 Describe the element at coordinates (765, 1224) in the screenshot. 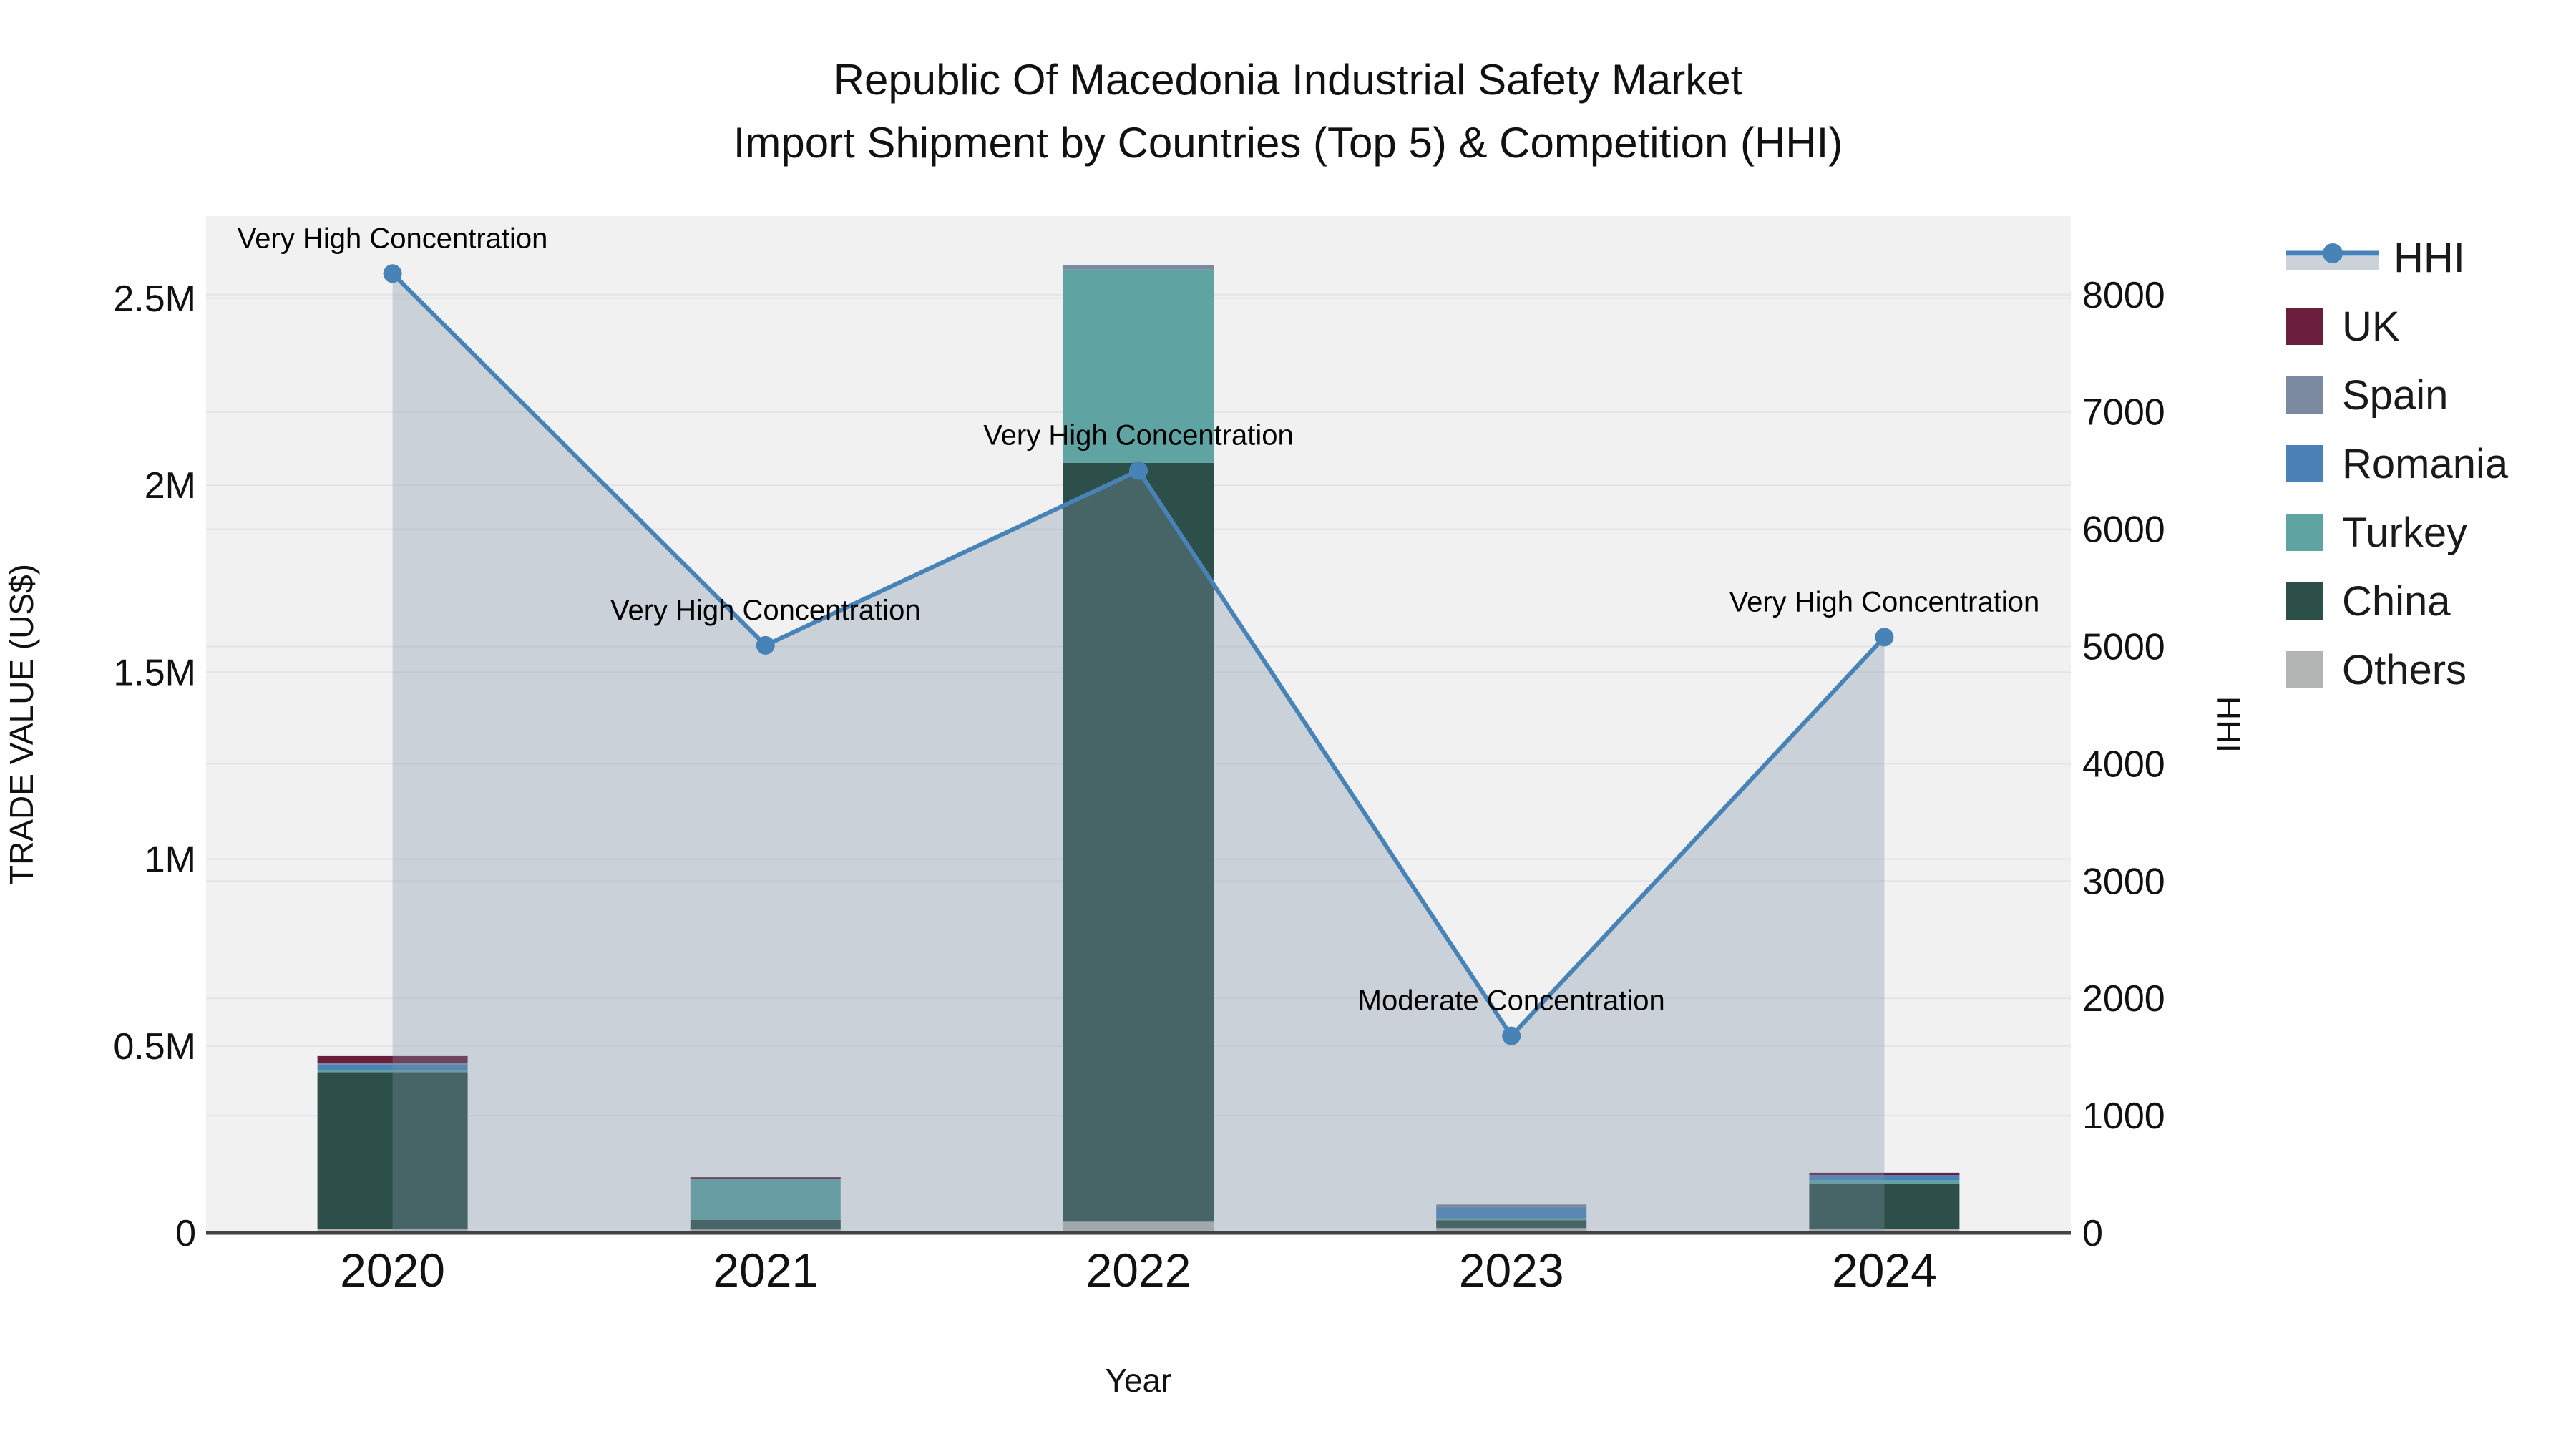

I see `bar-segment-china-2021` at that location.